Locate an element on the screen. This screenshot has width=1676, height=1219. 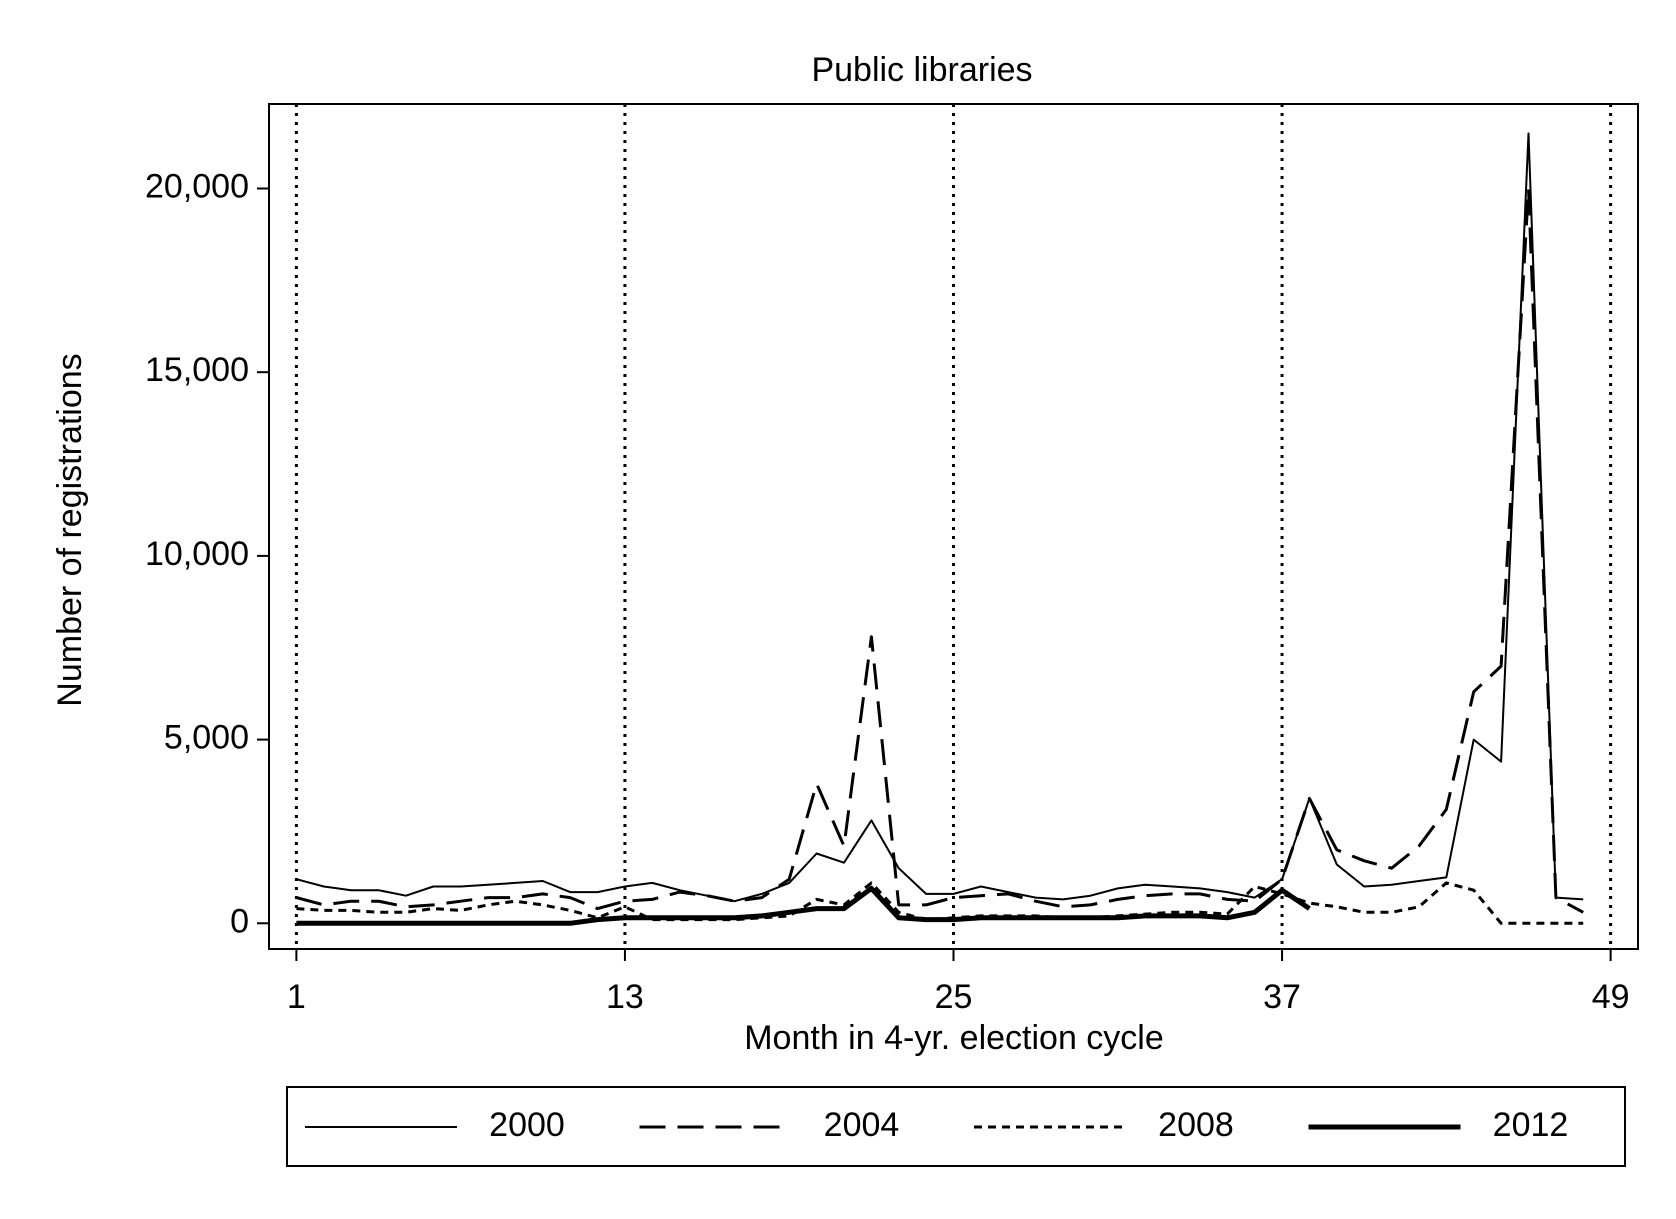
y-tick-label: 20,000 is located at coordinates (197, 186).